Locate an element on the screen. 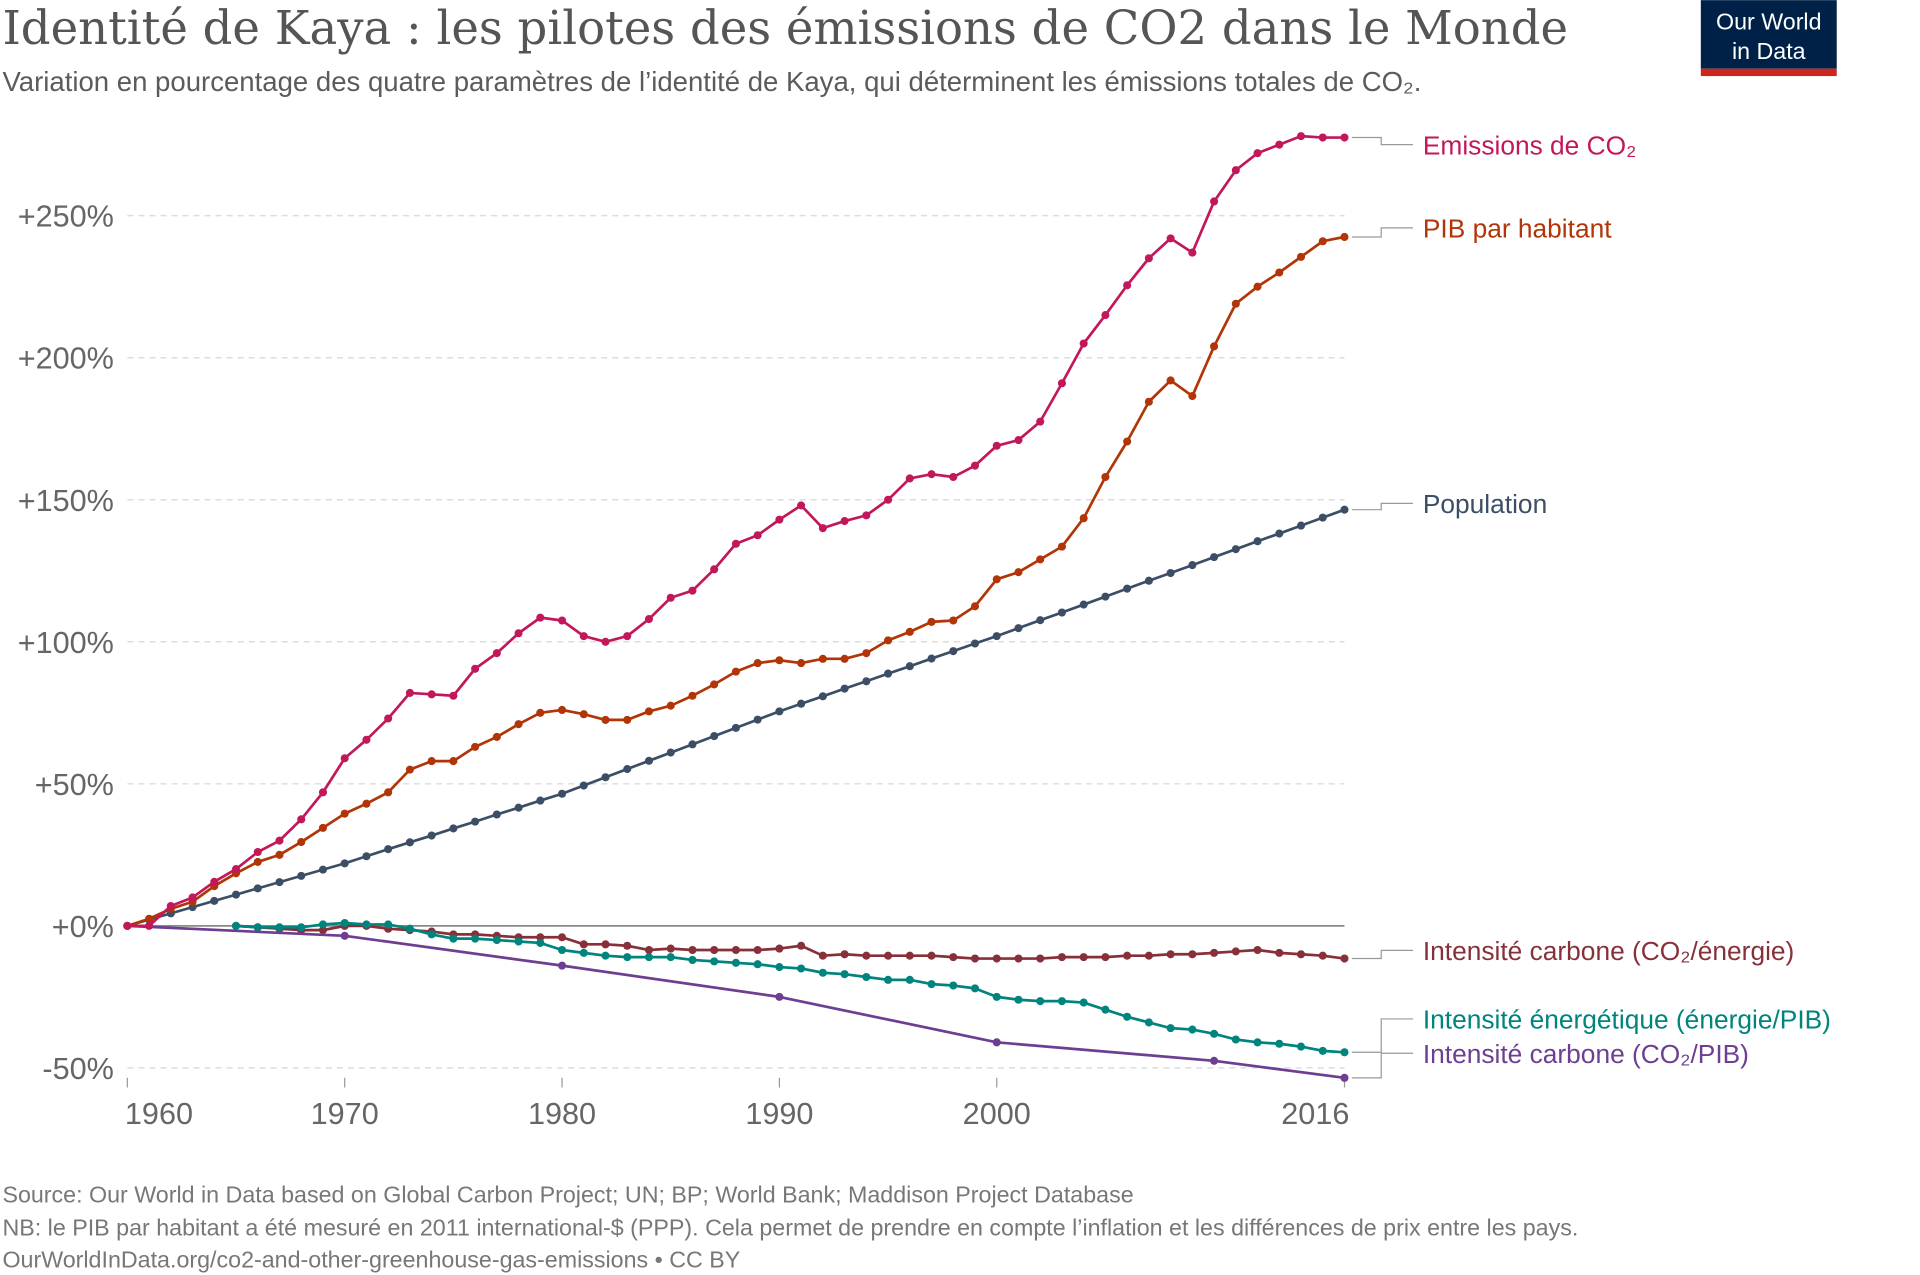 Image resolution: width=1920 pixels, height=1275 pixels. series-label: Intensité énergétique (énergie/PIB) is located at coordinates (1627, 1020).